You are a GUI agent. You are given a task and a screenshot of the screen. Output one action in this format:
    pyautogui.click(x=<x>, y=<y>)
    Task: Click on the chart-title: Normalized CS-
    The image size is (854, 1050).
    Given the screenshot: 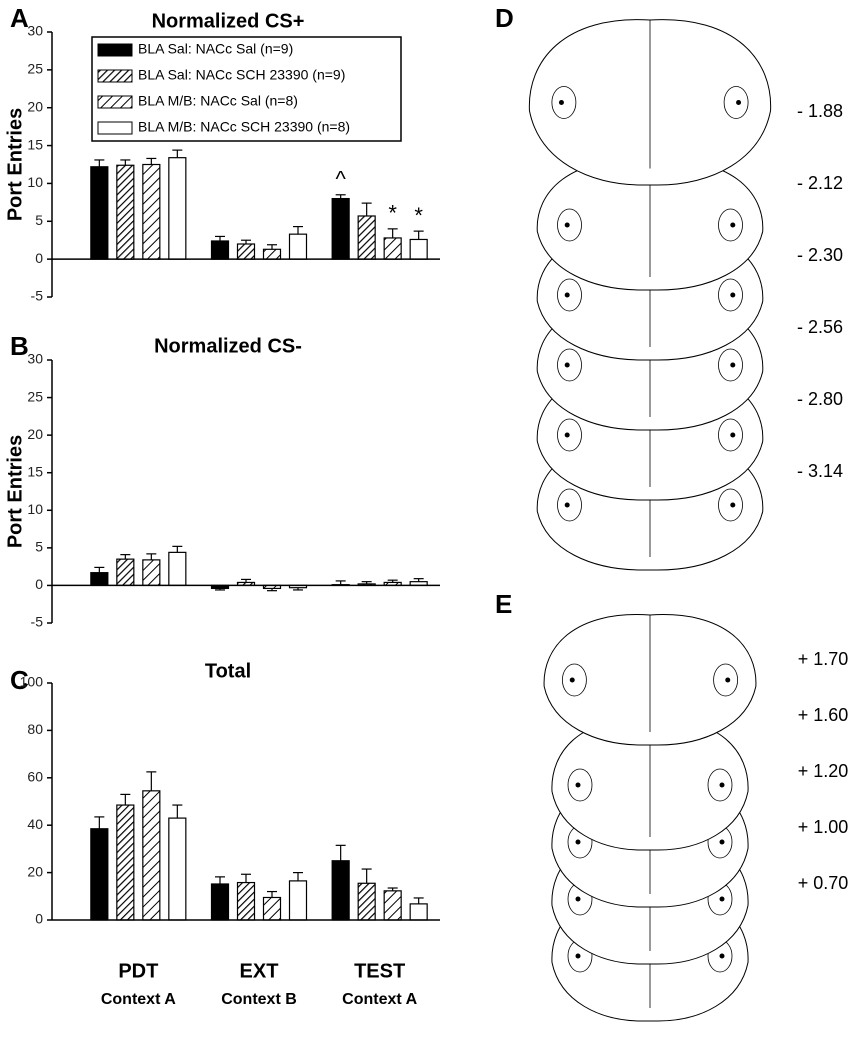 What is the action you would take?
    pyautogui.click(x=228, y=346)
    